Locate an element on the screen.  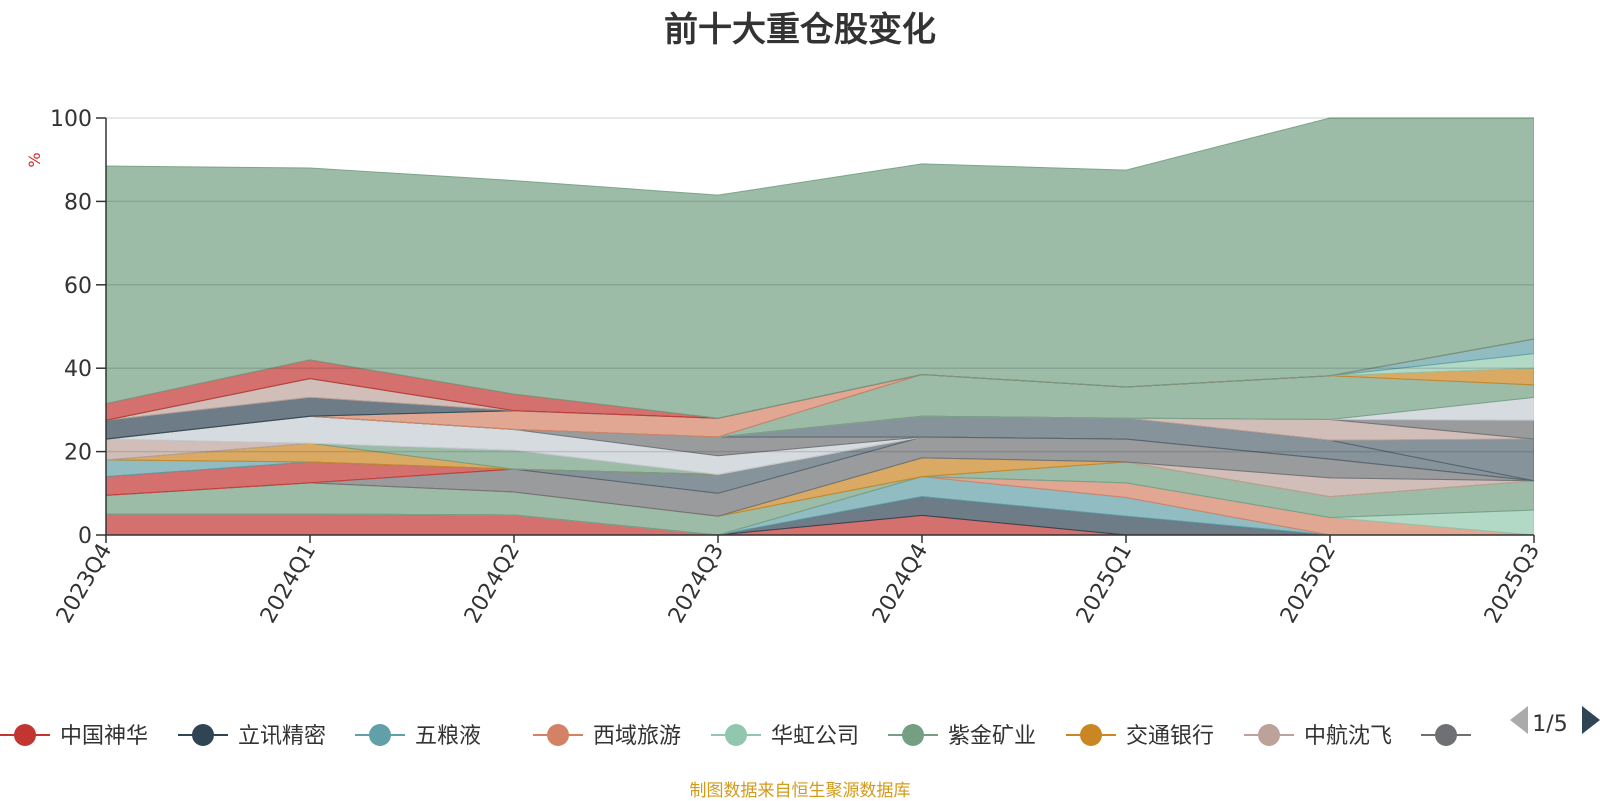
legend-item-2: 五粮液 is located at coordinates (418, 736).